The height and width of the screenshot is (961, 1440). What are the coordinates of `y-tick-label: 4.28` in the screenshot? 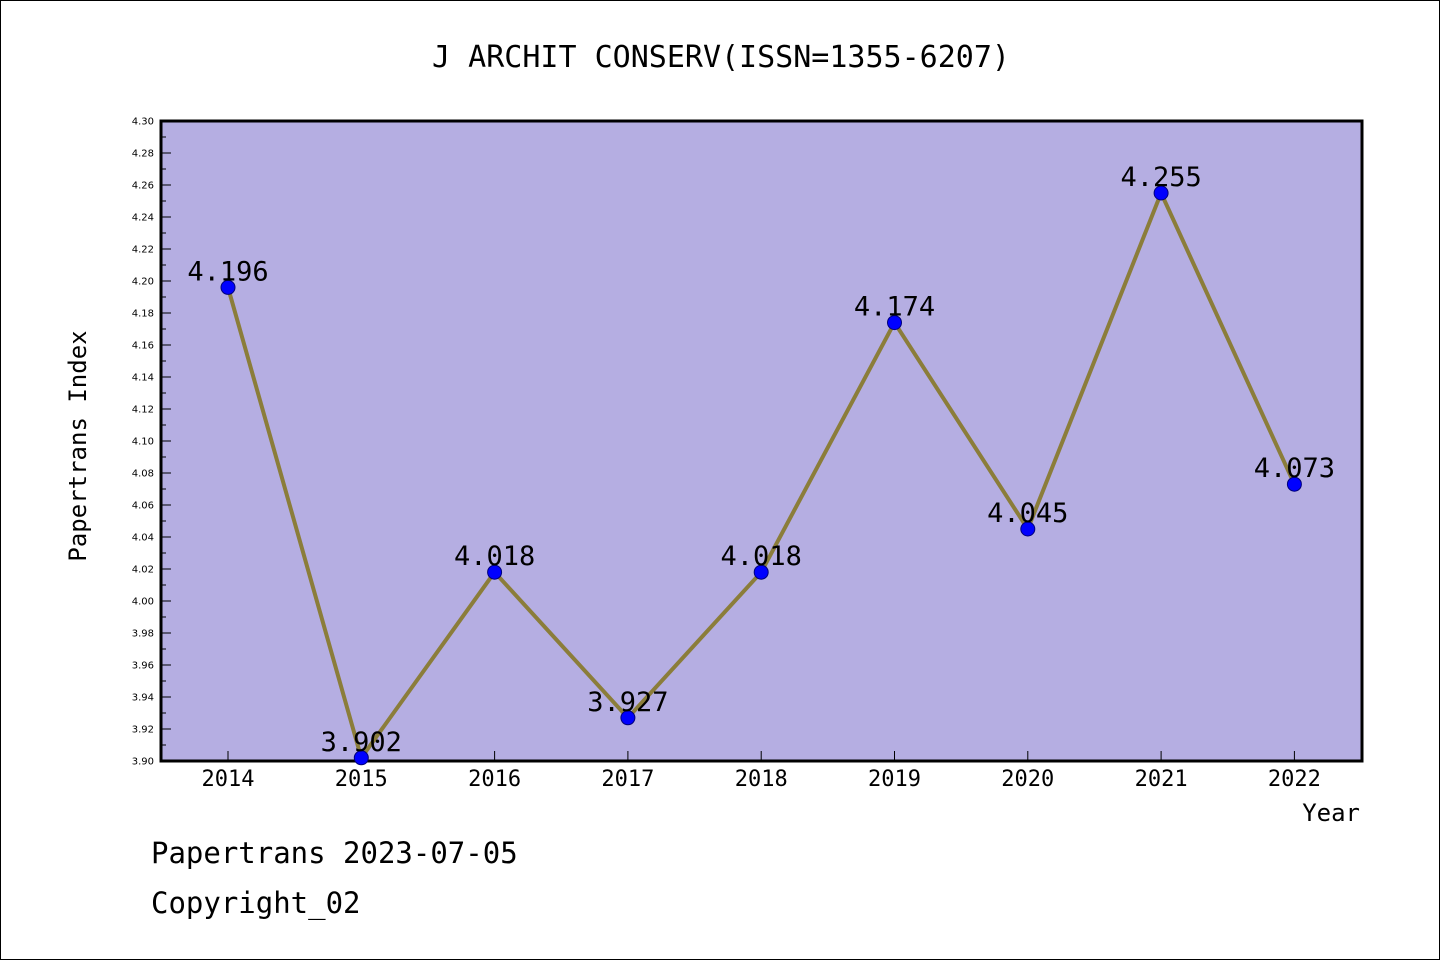 It's located at (143, 154).